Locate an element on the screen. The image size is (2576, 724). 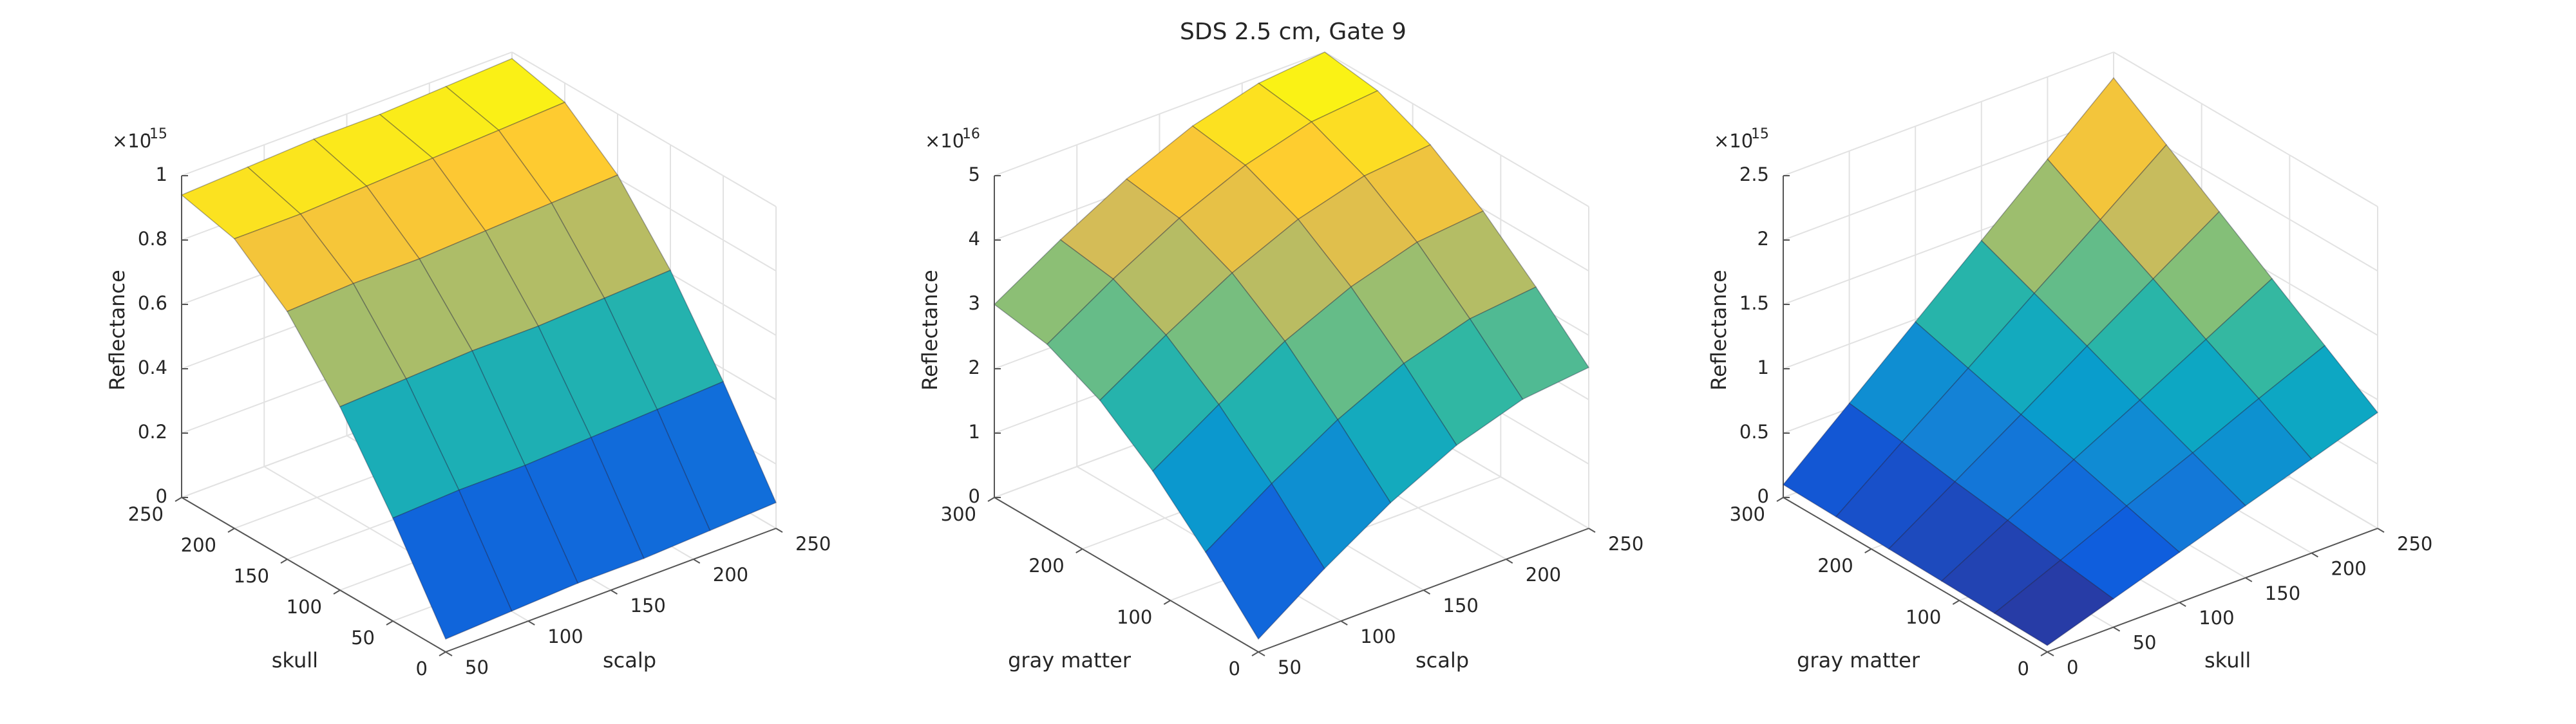
y-tick-label: 250 is located at coordinates (146, 514).